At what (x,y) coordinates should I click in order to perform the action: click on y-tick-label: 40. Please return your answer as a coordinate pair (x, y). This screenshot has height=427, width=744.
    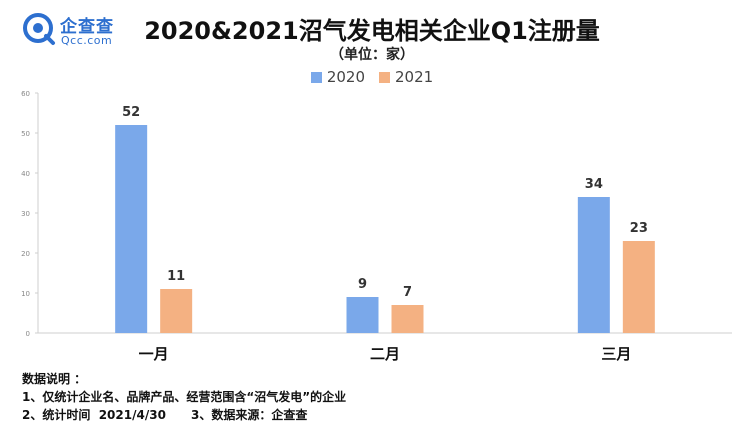
    Looking at the image, I should click on (25, 174).